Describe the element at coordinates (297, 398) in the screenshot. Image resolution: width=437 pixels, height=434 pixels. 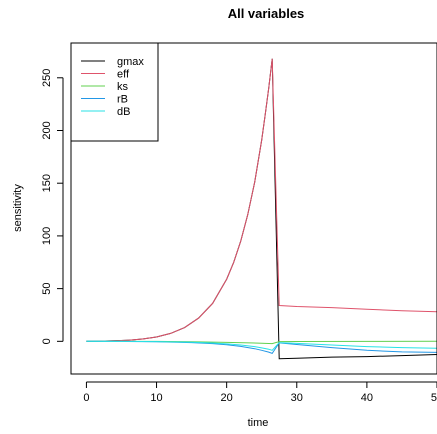
I see `x-tick-label: 30` at that location.